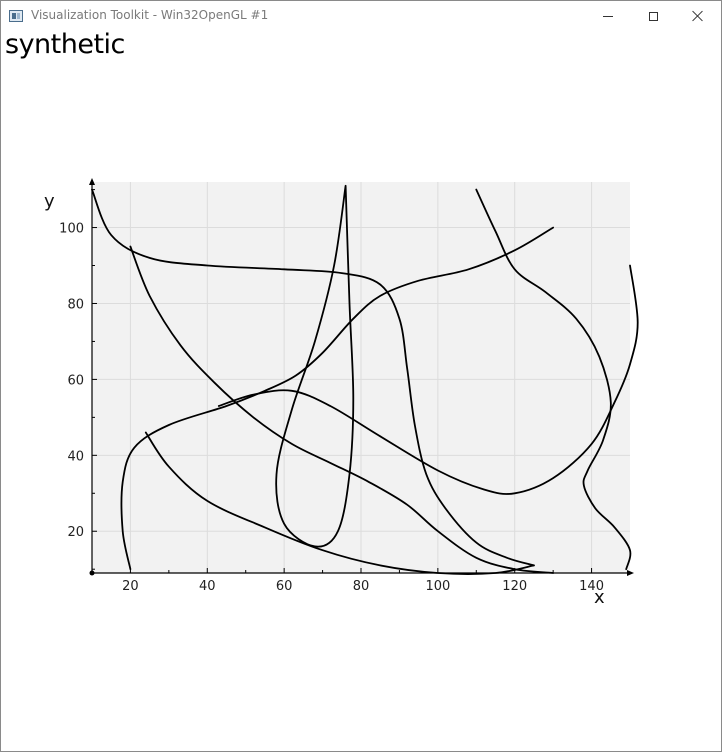 The width and height of the screenshot is (722, 752). What do you see at coordinates (75, 532) in the screenshot?
I see `y-tick-label: 20` at bounding box center [75, 532].